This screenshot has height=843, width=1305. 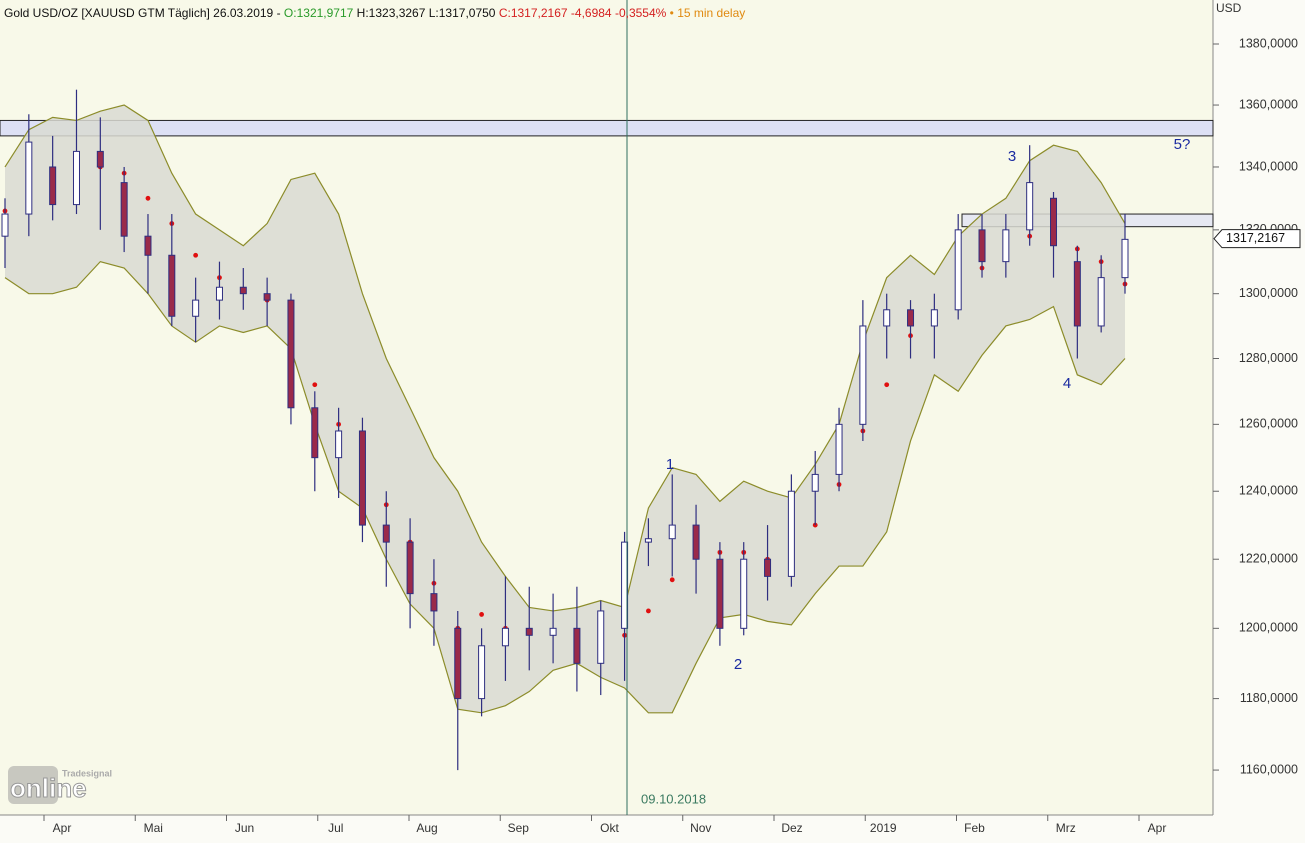 I want to click on x-tick-label: Okt, so click(x=609, y=828).